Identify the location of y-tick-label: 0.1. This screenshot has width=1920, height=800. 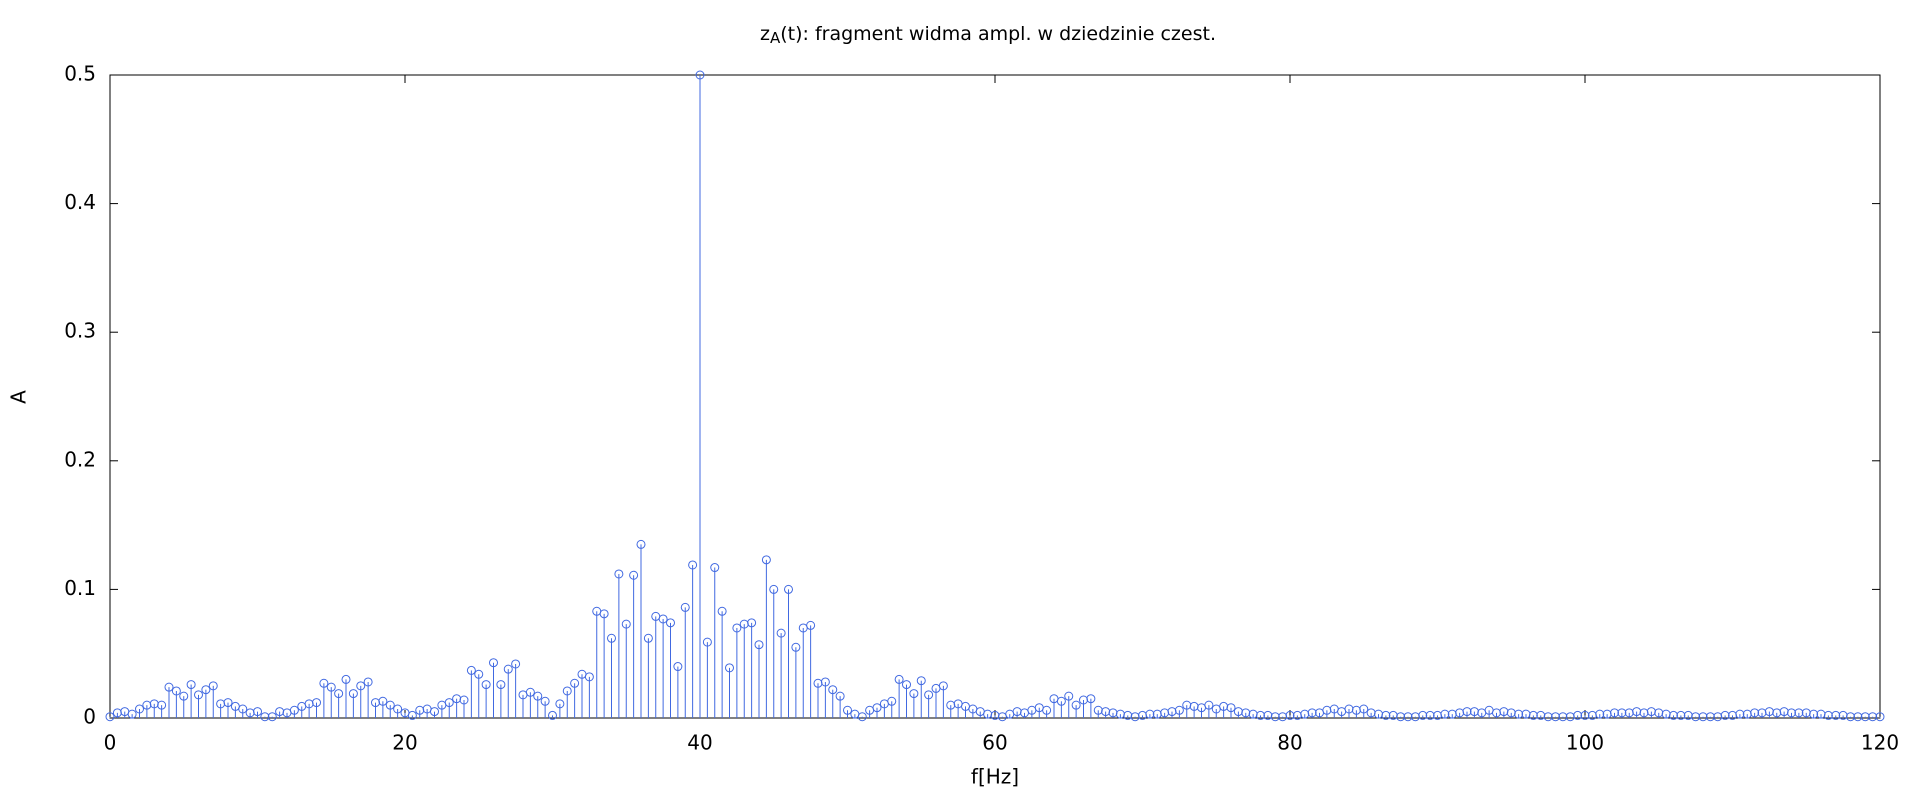
(80, 588).